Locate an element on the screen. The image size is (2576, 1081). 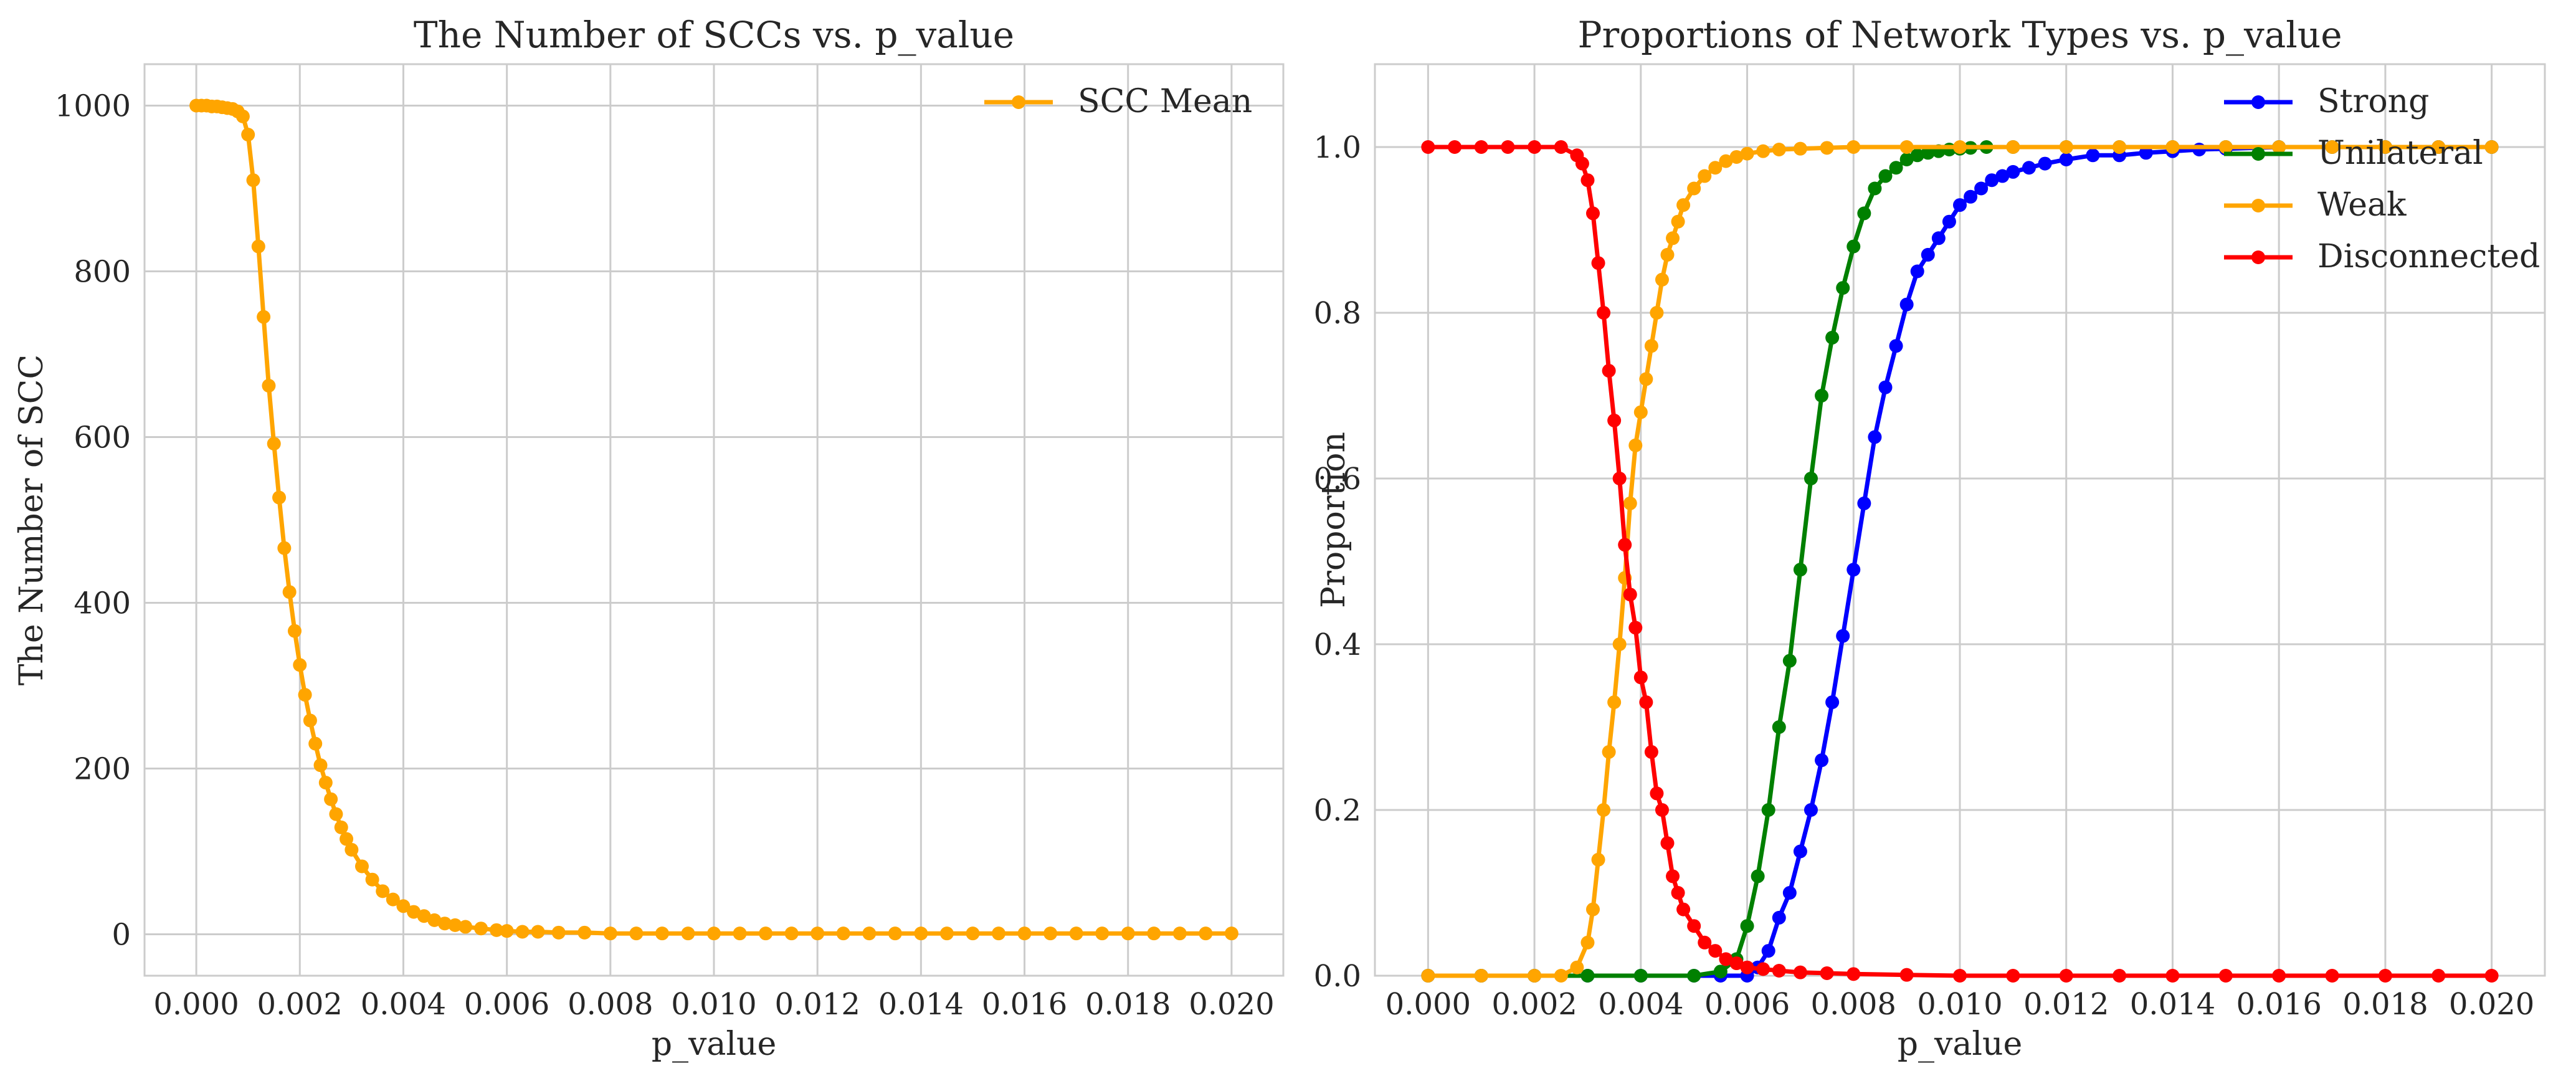
y-tick-label: 800 is located at coordinates (102, 272).